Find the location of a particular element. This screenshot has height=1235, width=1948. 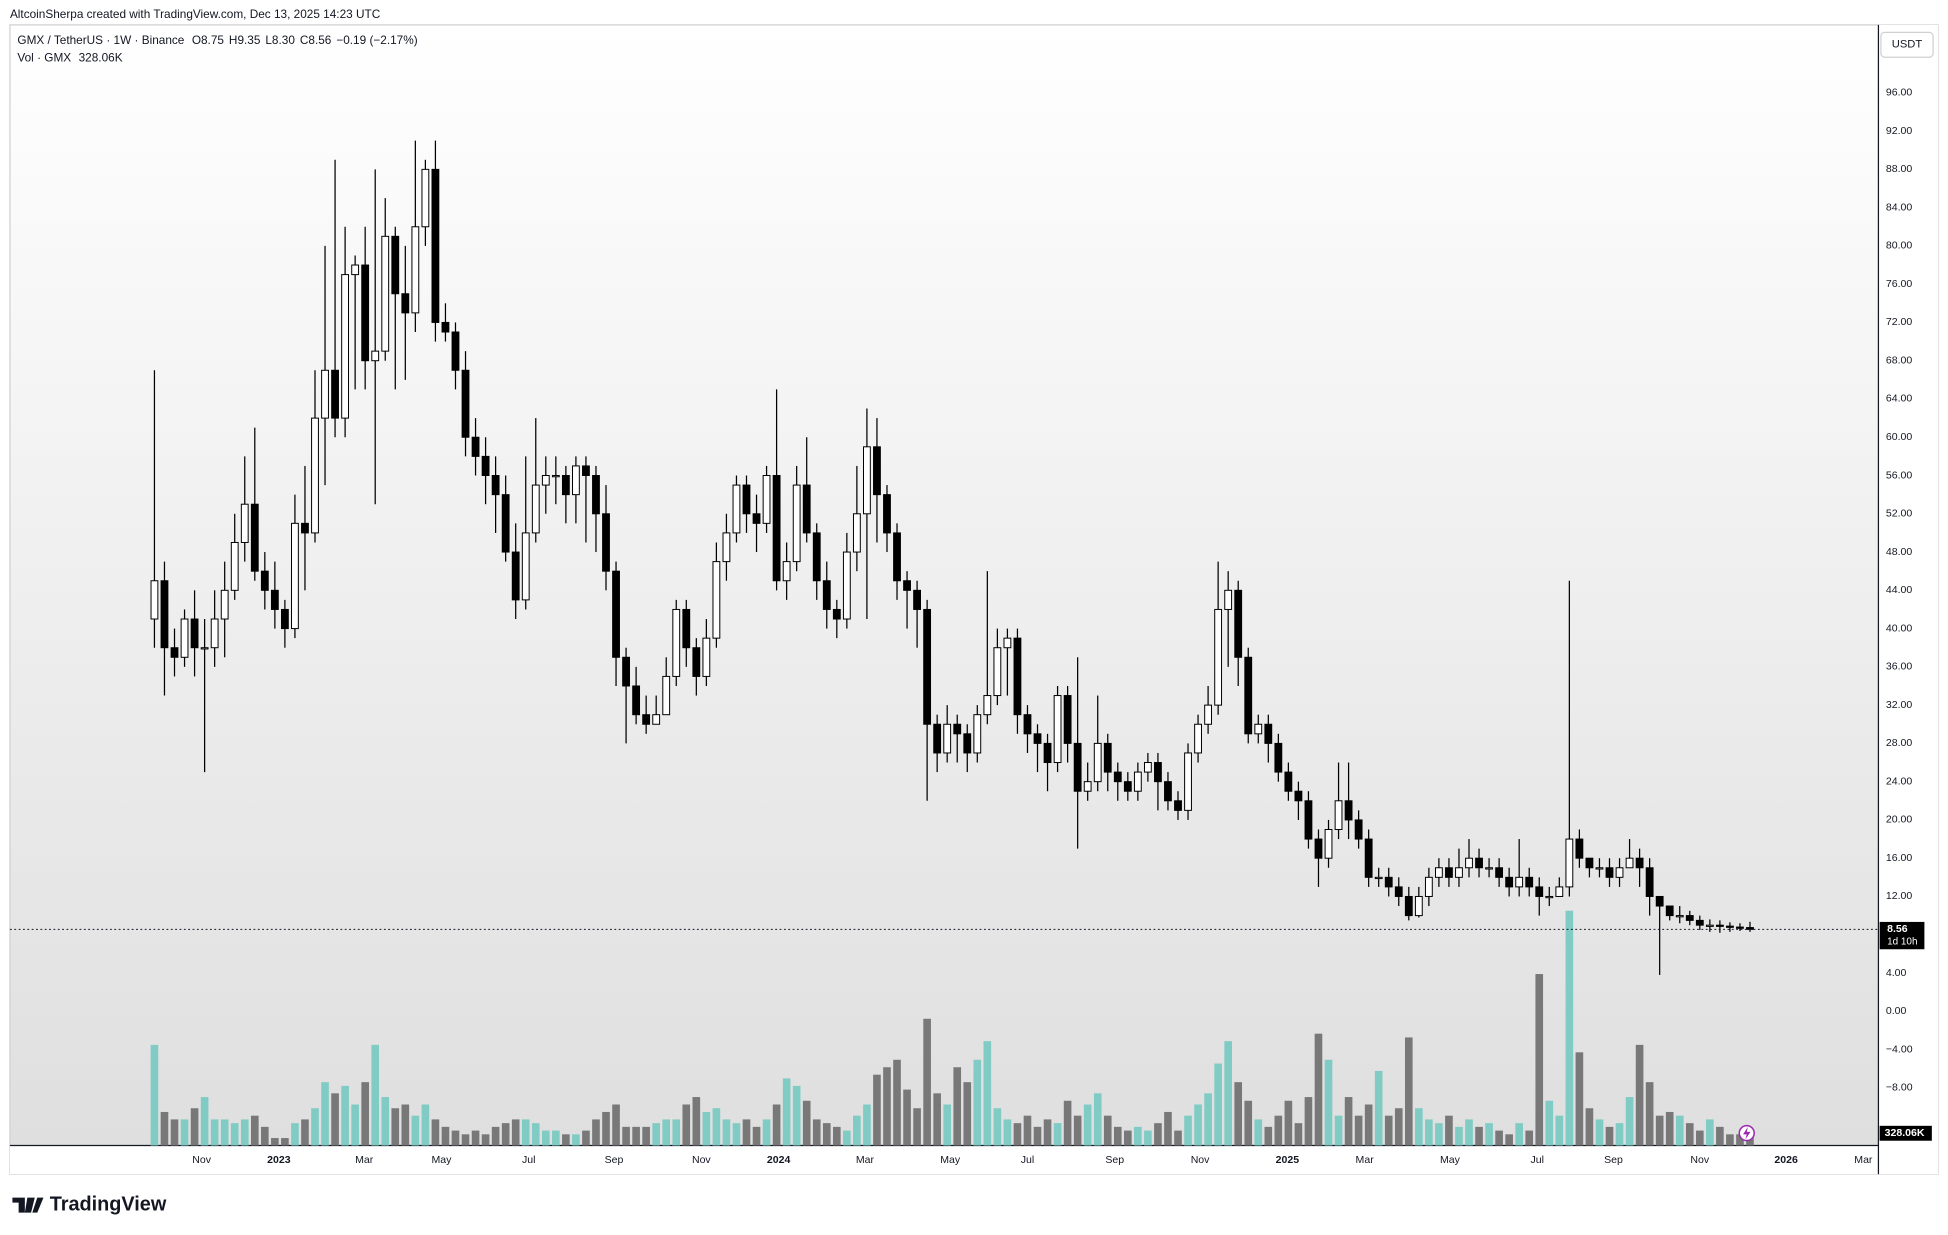

countdown: 1d 10h is located at coordinates (1902, 941).